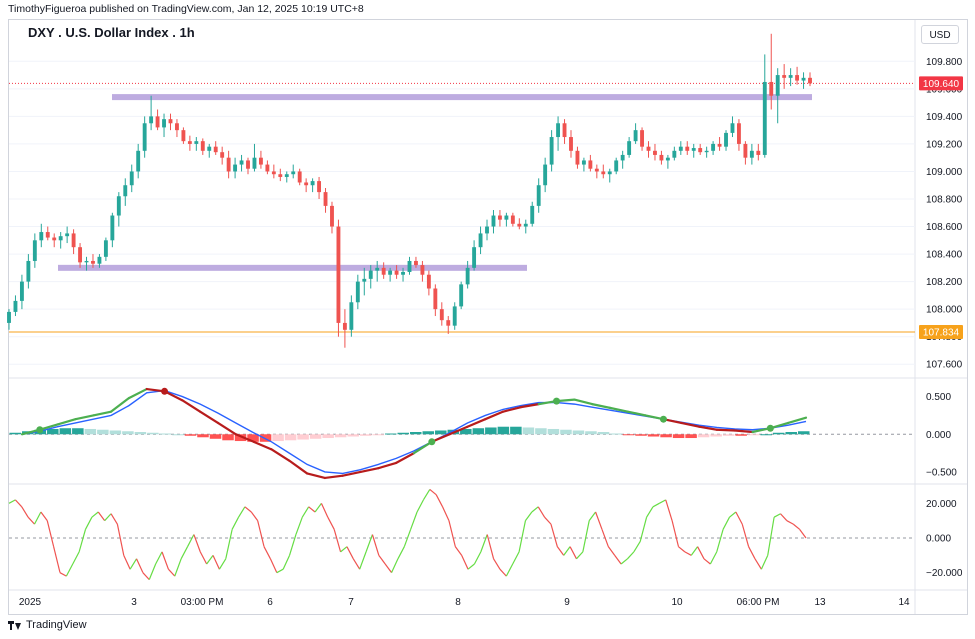 Image resolution: width=975 pixels, height=639 pixels. Describe the element at coordinates (47, 625) in the screenshot. I see `footer-branding: TradingView` at that location.